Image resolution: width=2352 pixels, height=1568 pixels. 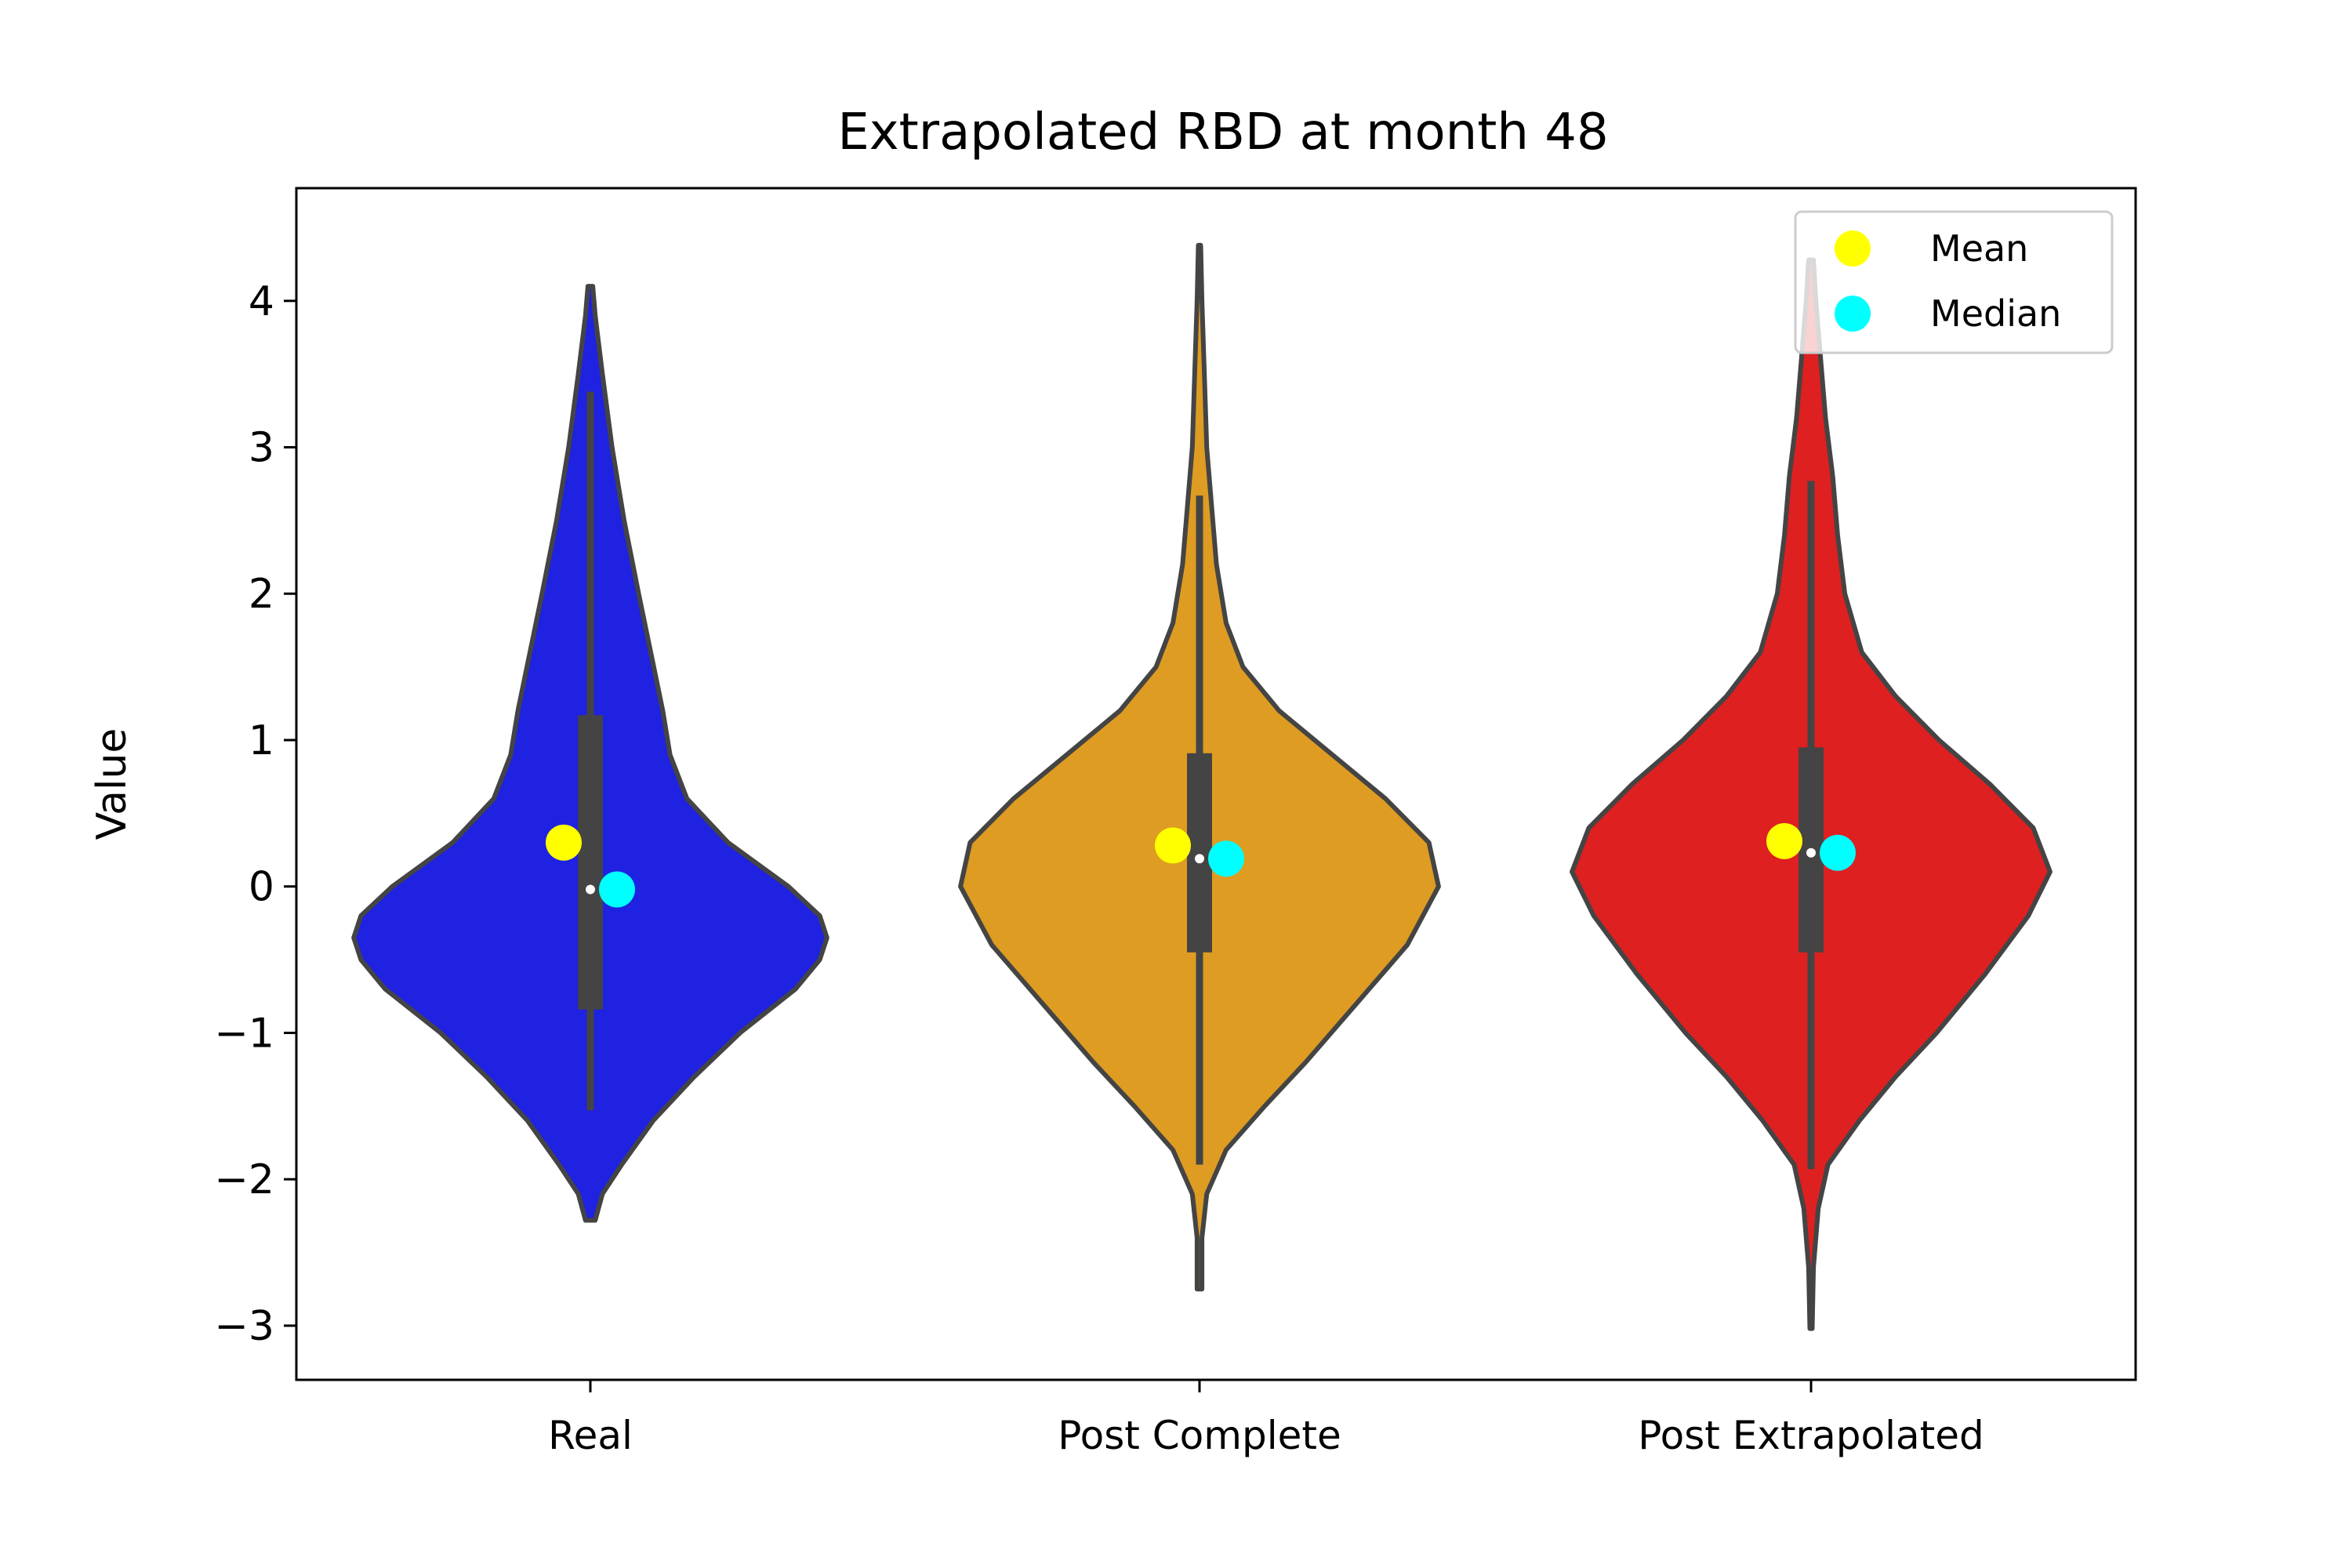 What do you see at coordinates (261, 301) in the screenshot?
I see `y-tick-label-0: 4` at bounding box center [261, 301].